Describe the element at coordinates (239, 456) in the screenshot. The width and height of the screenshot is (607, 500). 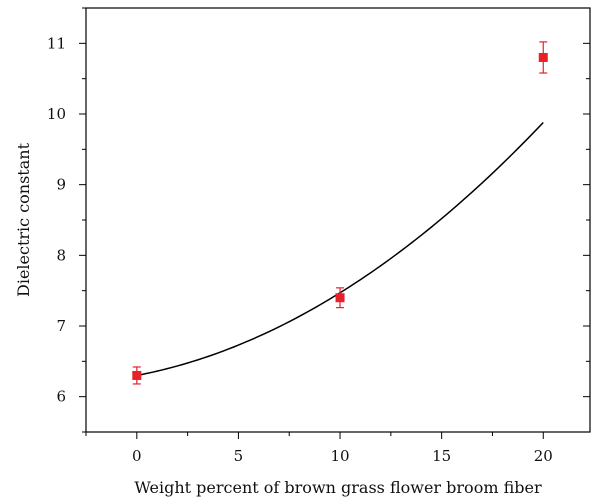
I see `x-tick-label: 5` at that location.